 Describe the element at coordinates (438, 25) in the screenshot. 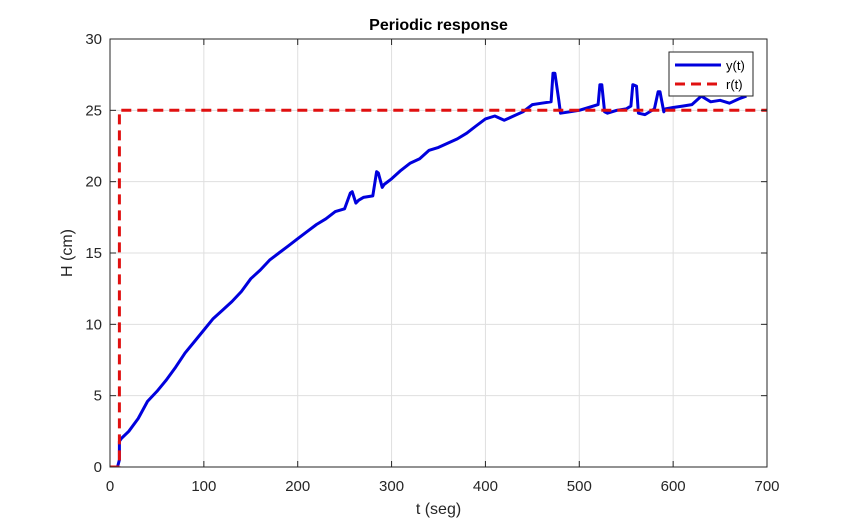

I see `chart-title: Periodic response` at that location.